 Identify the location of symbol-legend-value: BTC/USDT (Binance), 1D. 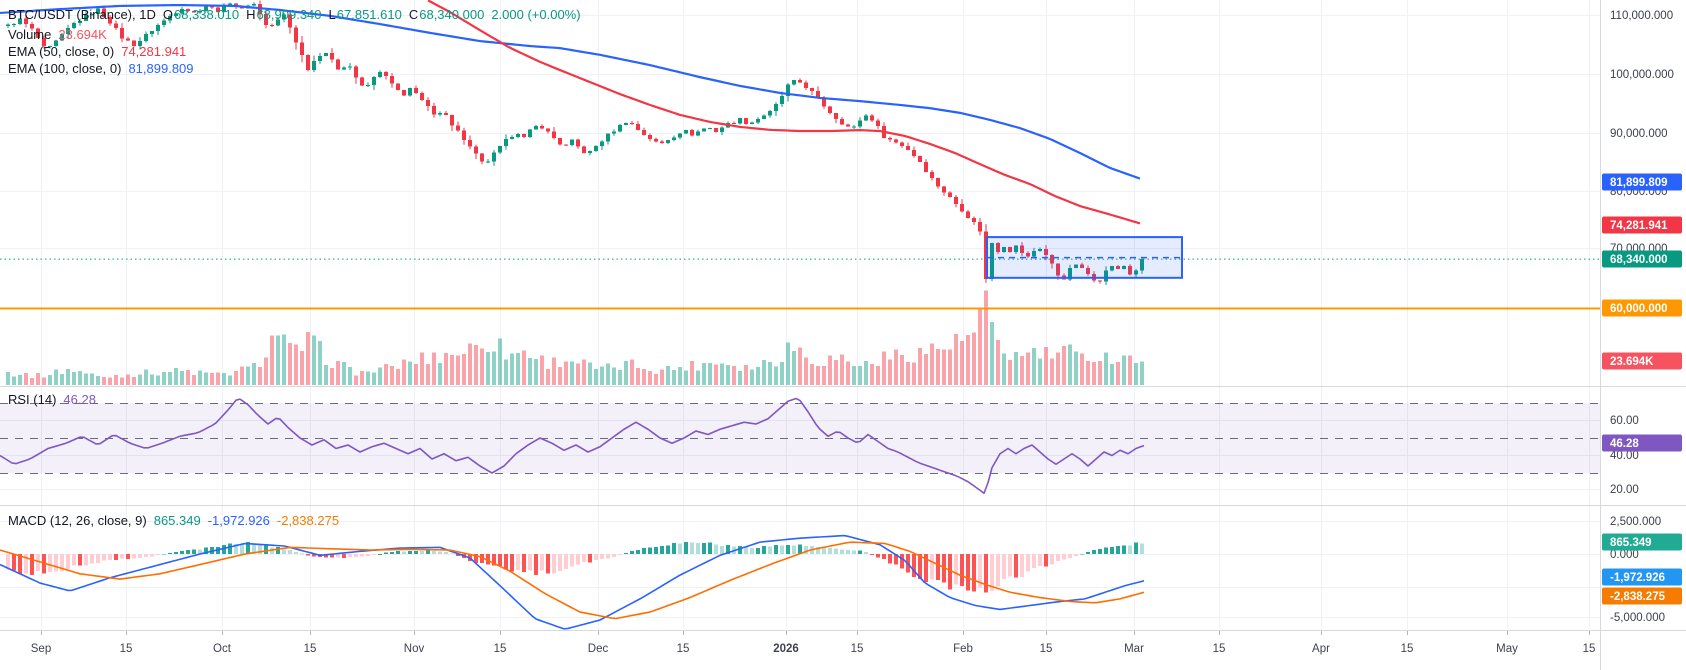
(82, 14).